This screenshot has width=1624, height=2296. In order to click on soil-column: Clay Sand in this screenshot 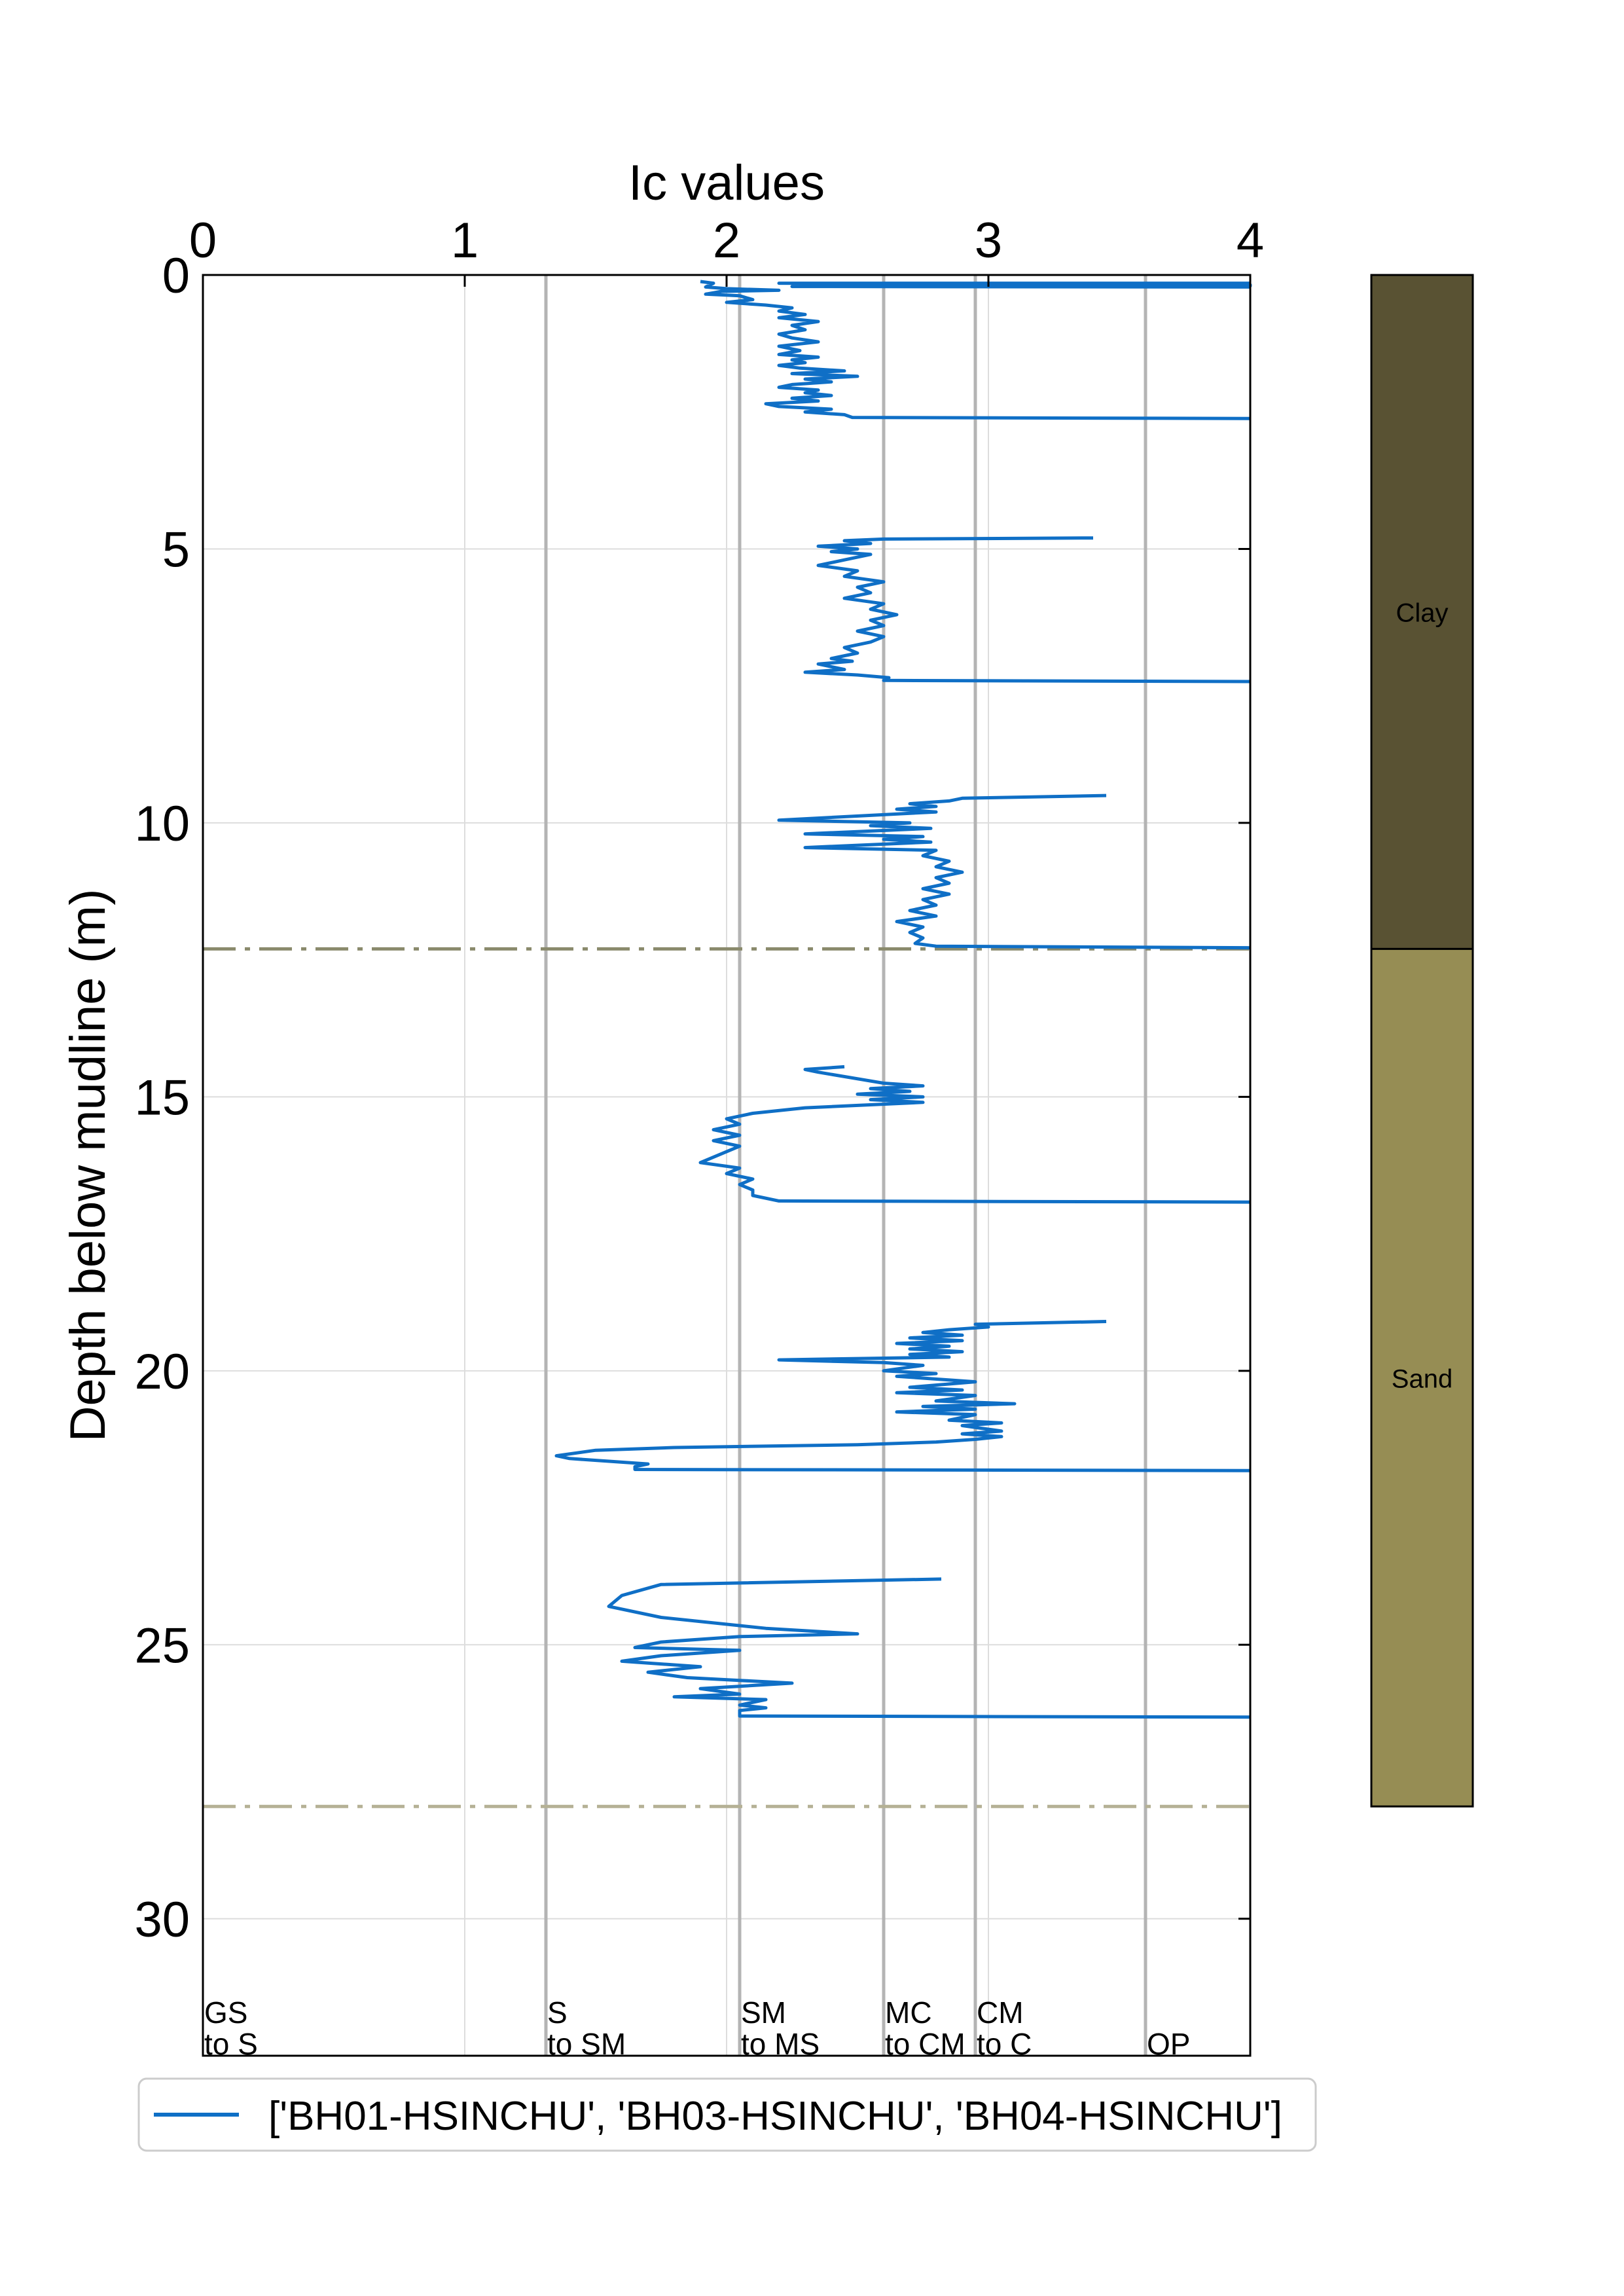, I will do `click(1422, 1041)`.